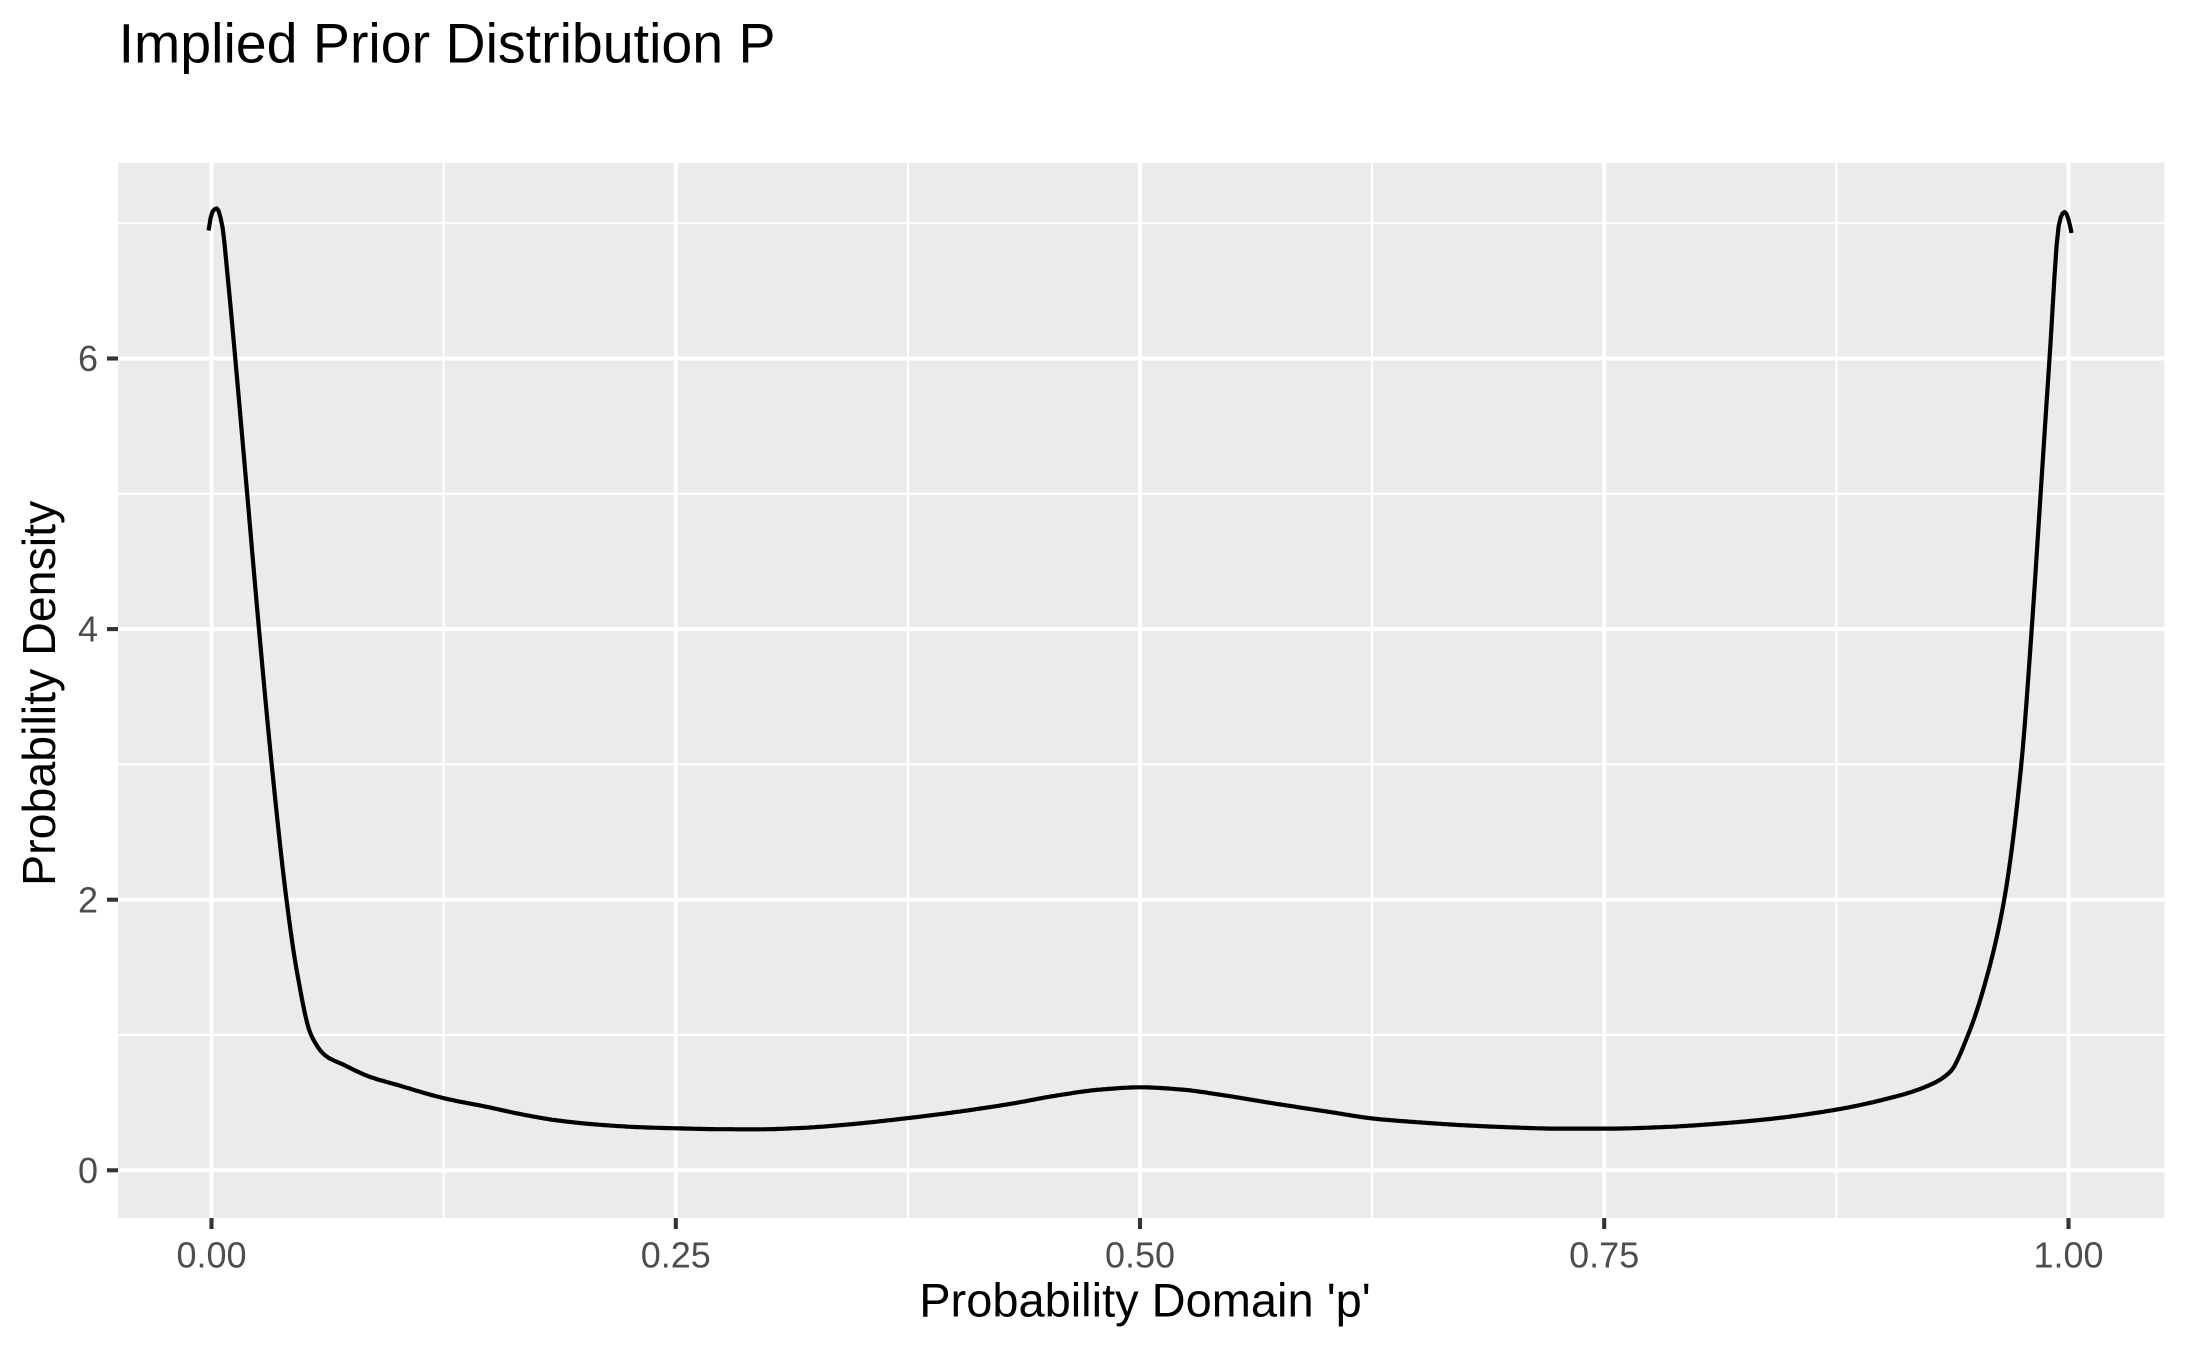  Describe the element at coordinates (88, 1170) in the screenshot. I see `svg-text: 0` at that location.